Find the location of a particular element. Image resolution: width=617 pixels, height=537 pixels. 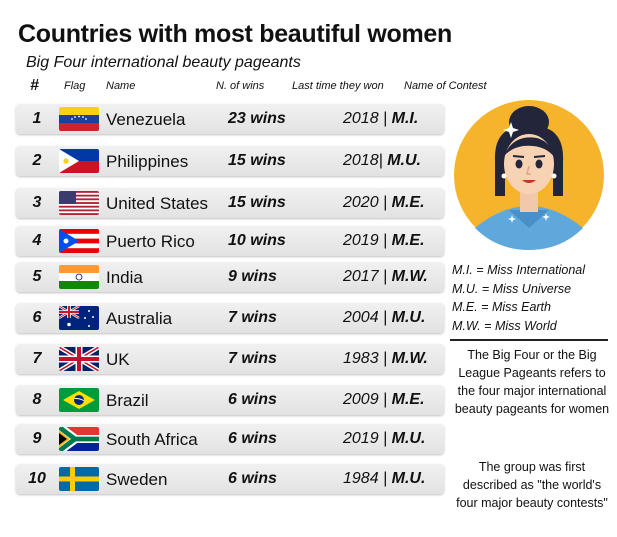

header-name: Name is located at coordinates (121, 86).